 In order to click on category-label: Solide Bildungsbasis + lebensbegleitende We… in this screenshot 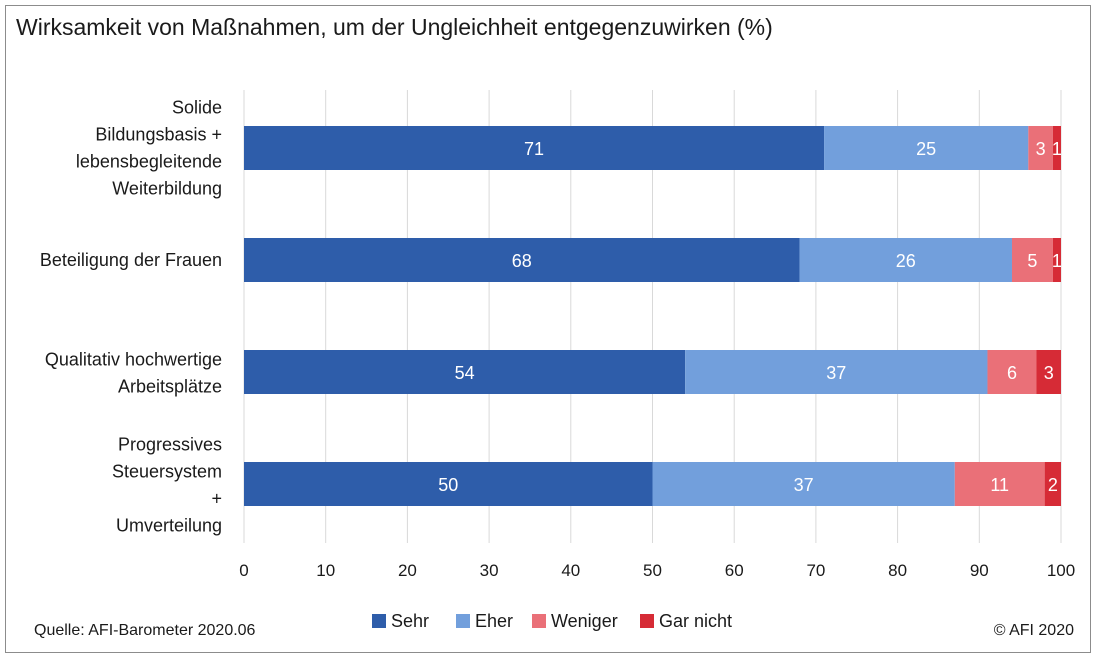, I will do `click(149, 148)`.